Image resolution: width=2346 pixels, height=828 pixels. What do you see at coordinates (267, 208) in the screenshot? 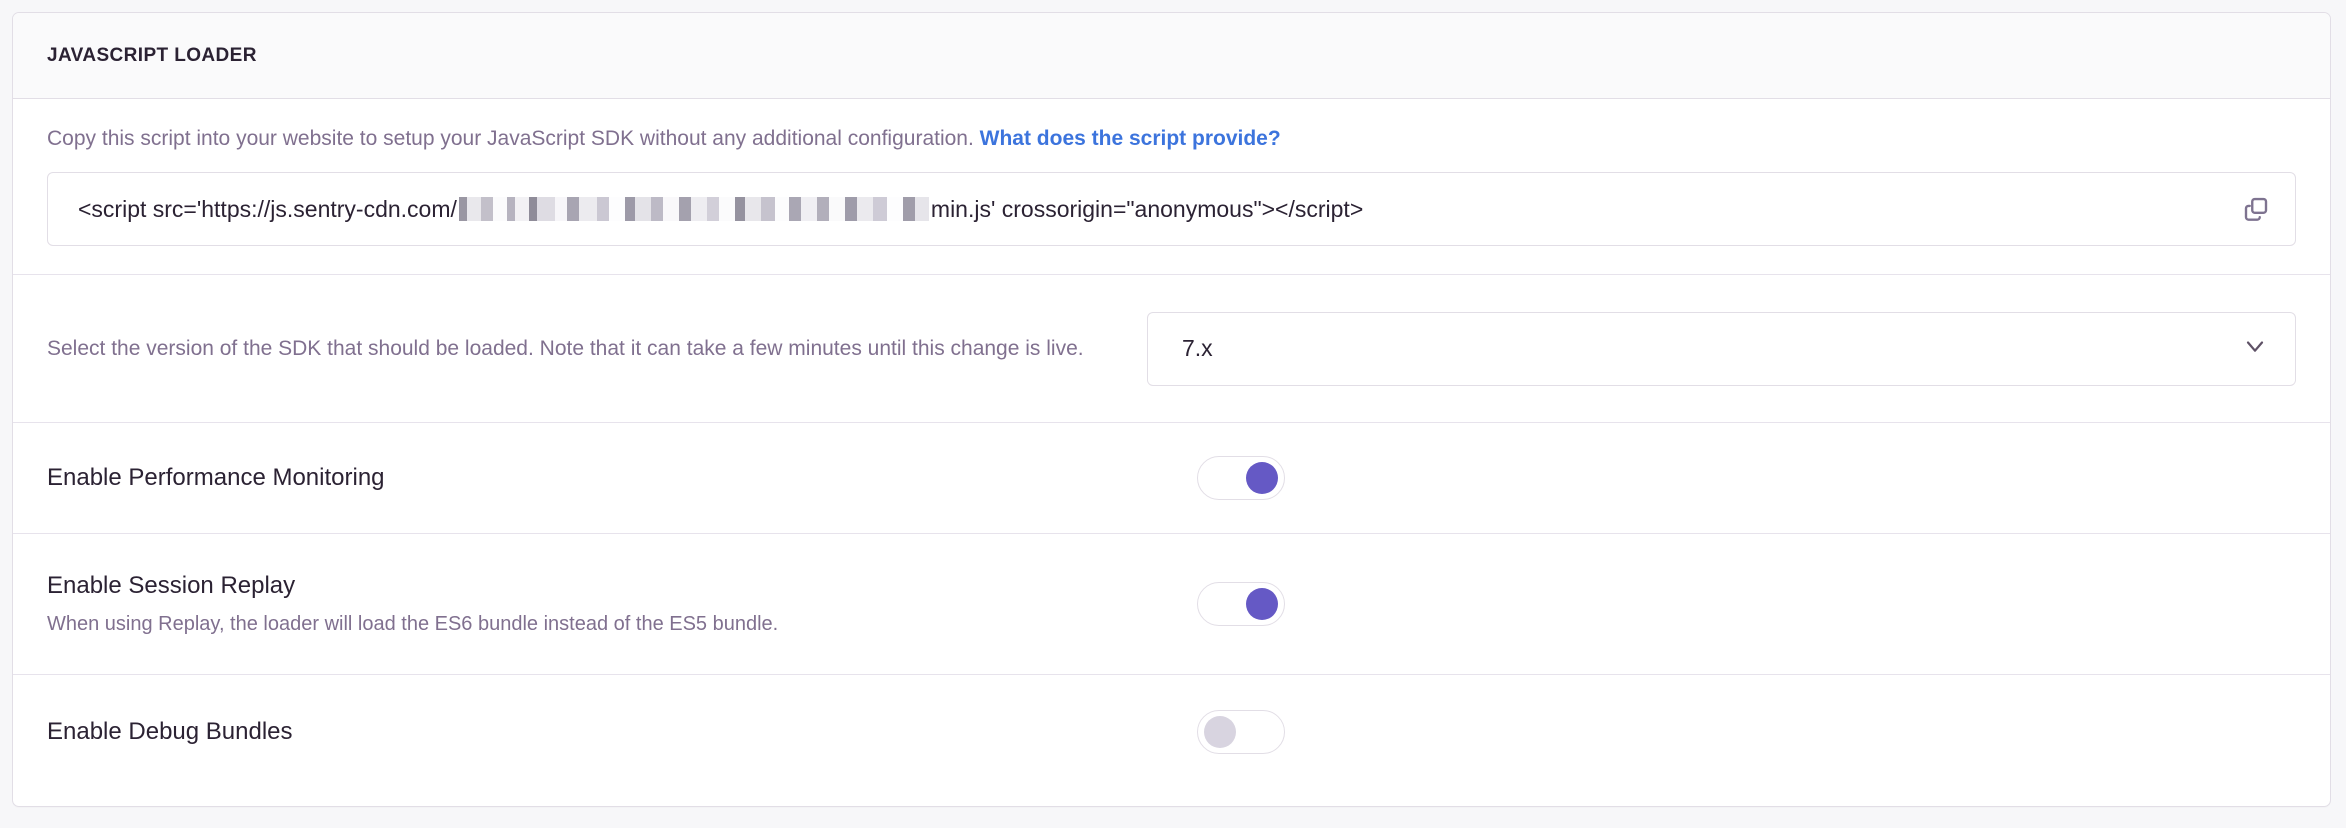
I see `script-code-prefix: <script src='https://js.sentry-cdn.com/` at bounding box center [267, 208].